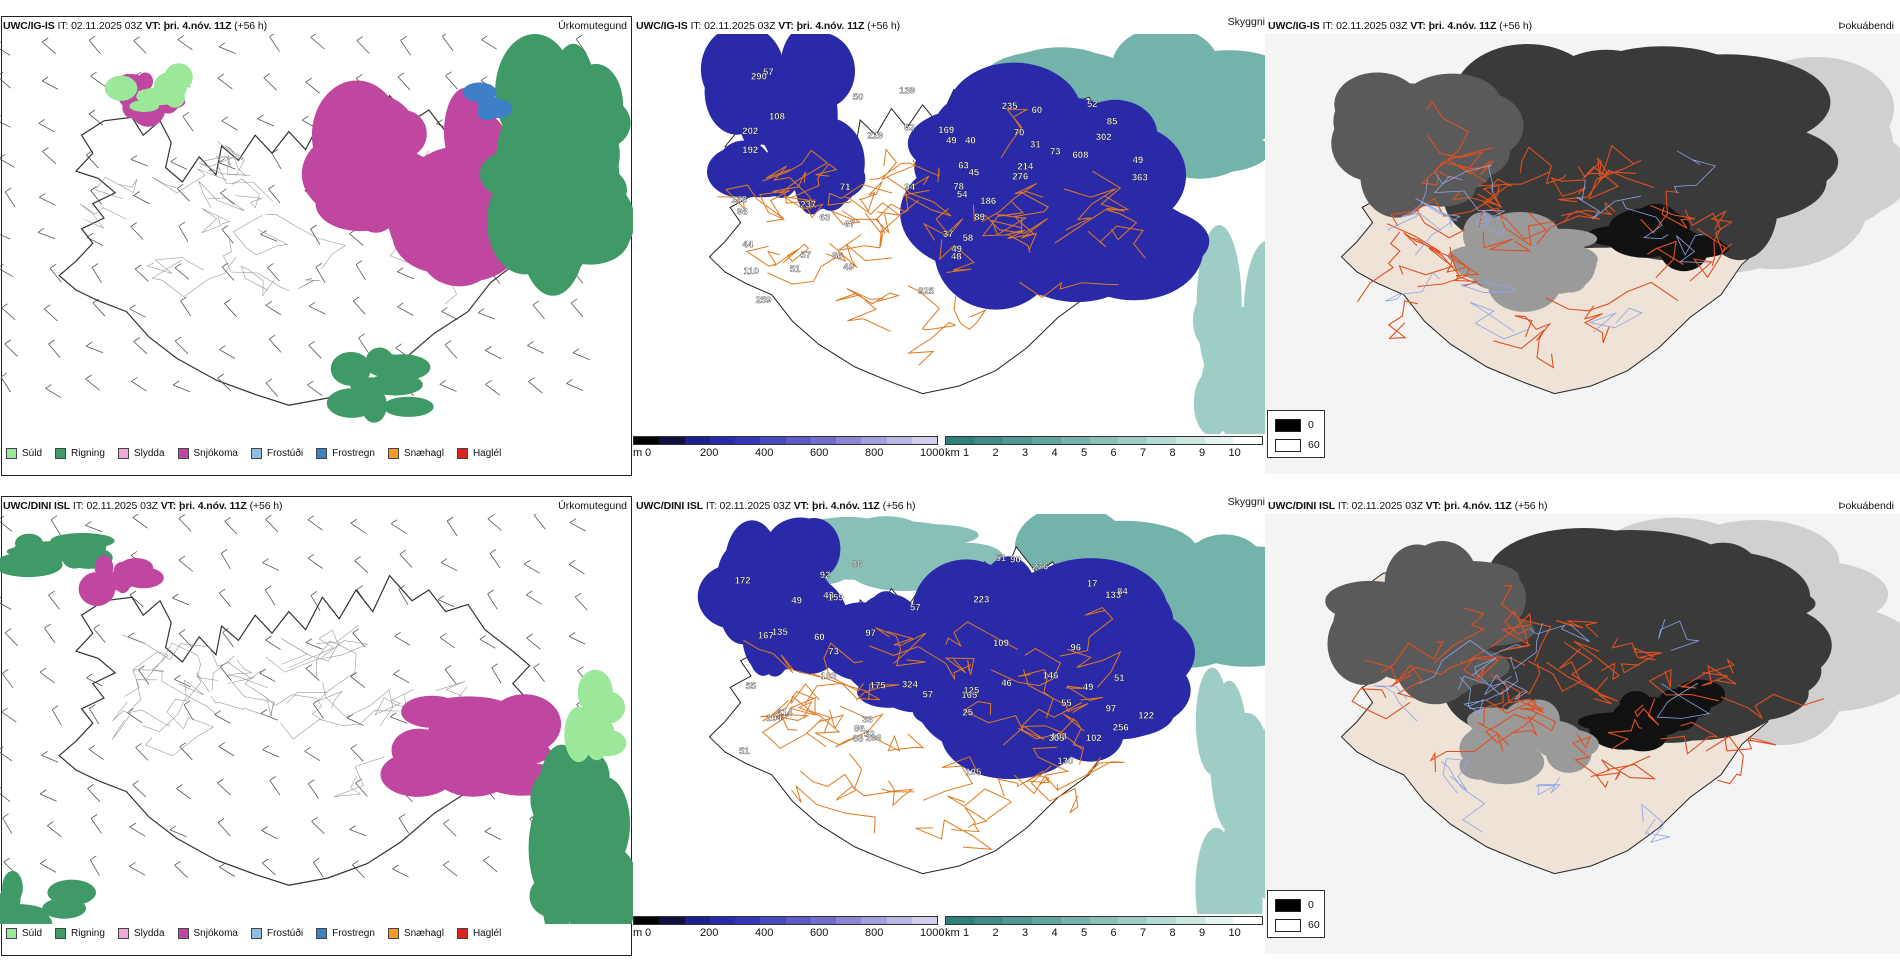 The height and width of the screenshot is (960, 1900). Describe the element at coordinates (751, 686) in the screenshot. I see `ceiling-label: 55` at that location.